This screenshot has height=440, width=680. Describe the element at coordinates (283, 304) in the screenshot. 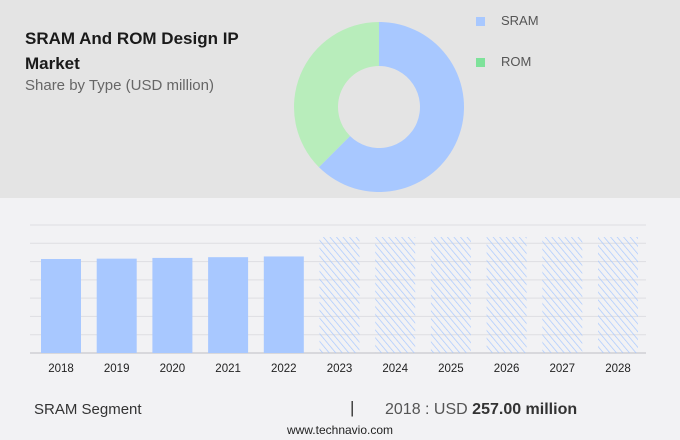

I see `bar-2022` at that location.